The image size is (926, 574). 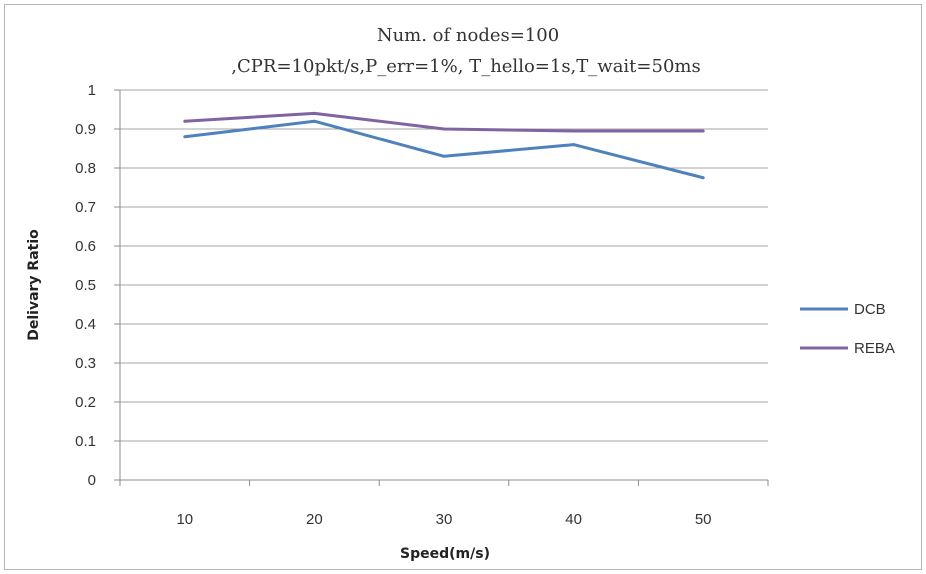 I want to click on y-tick-label: 0.9, so click(x=85, y=129).